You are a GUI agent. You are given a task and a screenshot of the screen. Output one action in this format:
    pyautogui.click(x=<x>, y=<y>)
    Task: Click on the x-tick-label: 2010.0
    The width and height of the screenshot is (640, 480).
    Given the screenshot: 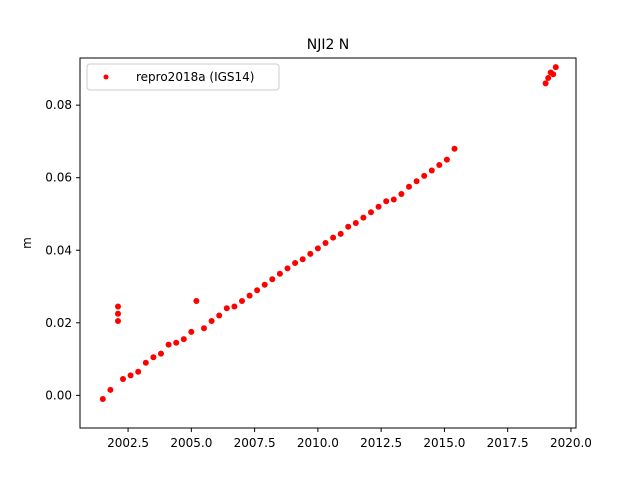 What is the action you would take?
    pyautogui.click(x=318, y=443)
    